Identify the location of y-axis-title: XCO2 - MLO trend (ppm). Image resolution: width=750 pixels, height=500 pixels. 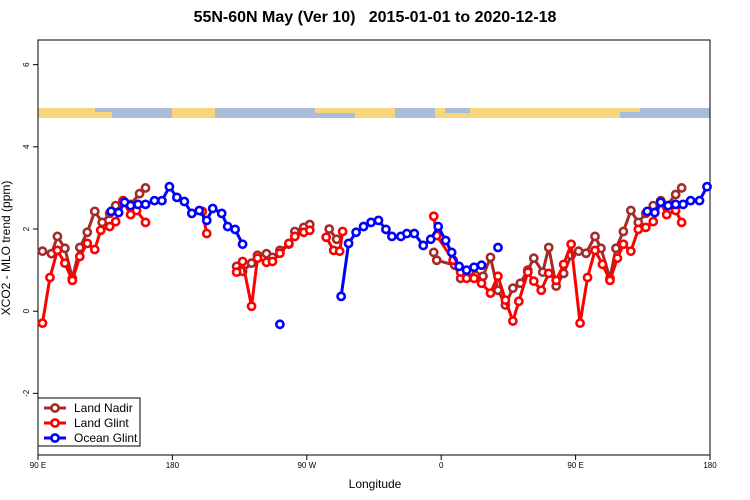
(6, 248).